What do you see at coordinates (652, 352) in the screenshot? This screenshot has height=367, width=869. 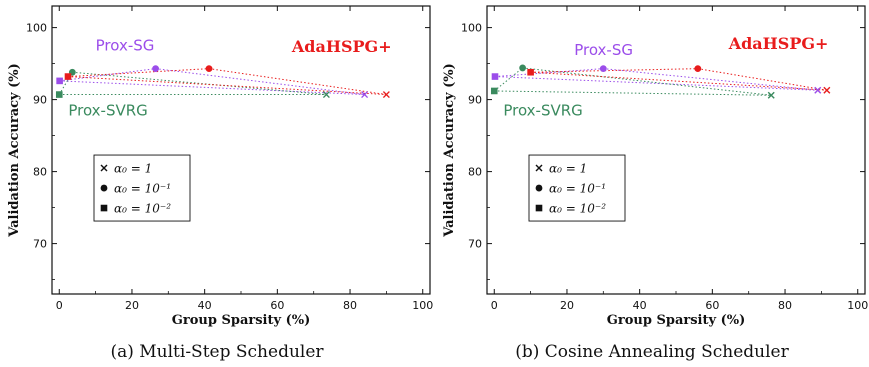 I see `caption-b: (b) Cosine Annealing Scheduler` at bounding box center [652, 352].